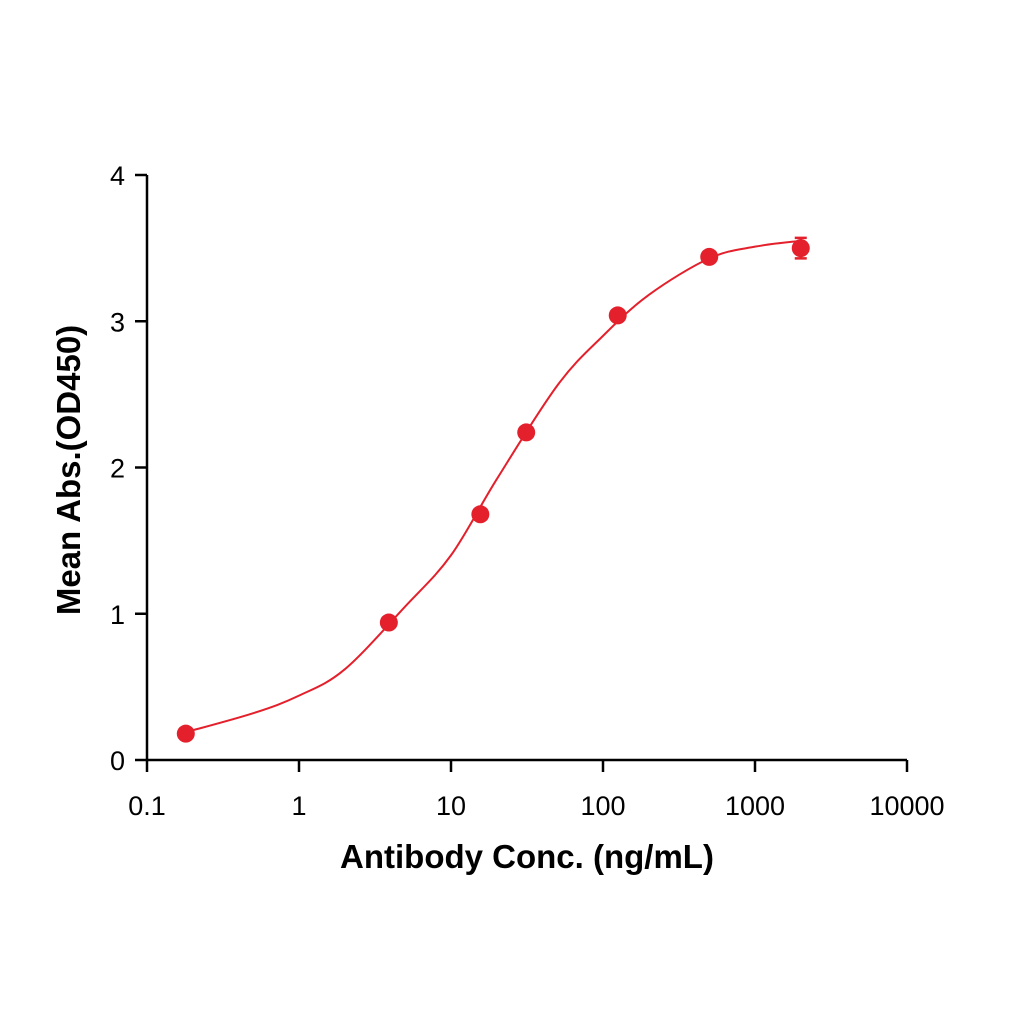 Image resolution: width=1024 pixels, height=1029 pixels. What do you see at coordinates (117, 322) in the screenshot?
I see `y-tick-label: 3` at bounding box center [117, 322].